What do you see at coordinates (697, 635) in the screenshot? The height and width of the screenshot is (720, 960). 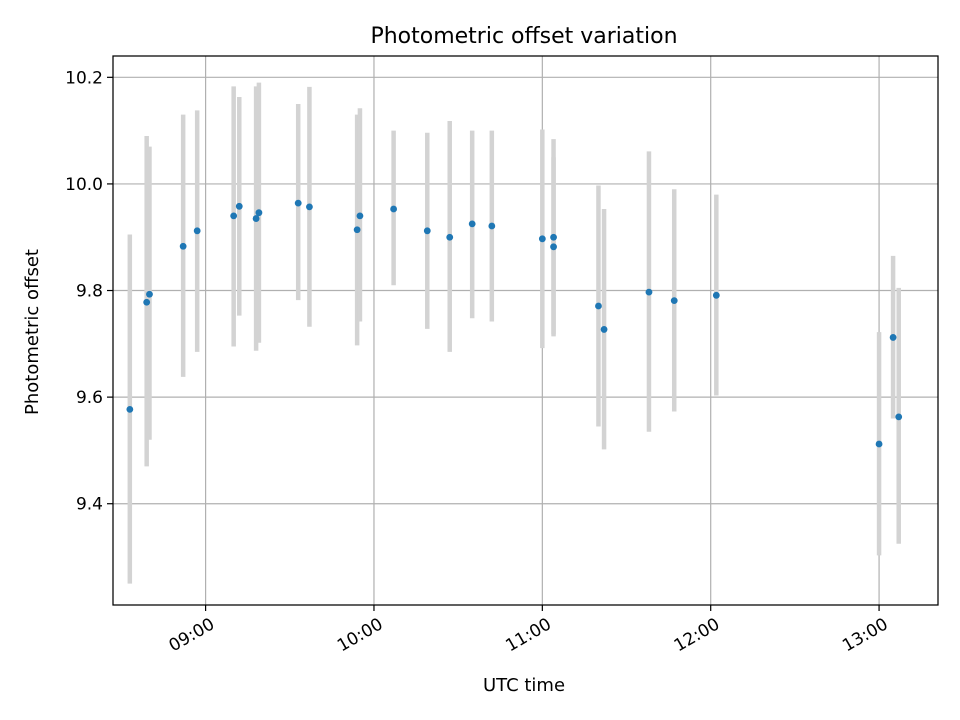 I see `x-tick-label: 12:00` at bounding box center [697, 635].